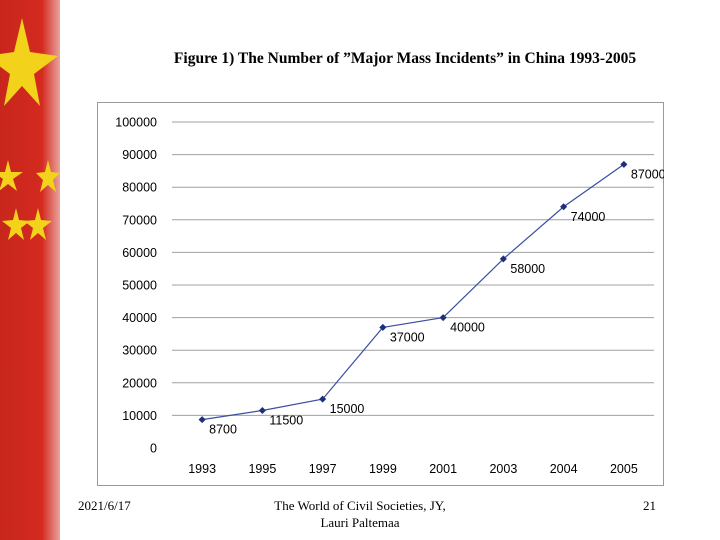 The height and width of the screenshot is (540, 720). Describe the element at coordinates (407, 337) in the screenshot. I see `data-label: 37000` at that location.